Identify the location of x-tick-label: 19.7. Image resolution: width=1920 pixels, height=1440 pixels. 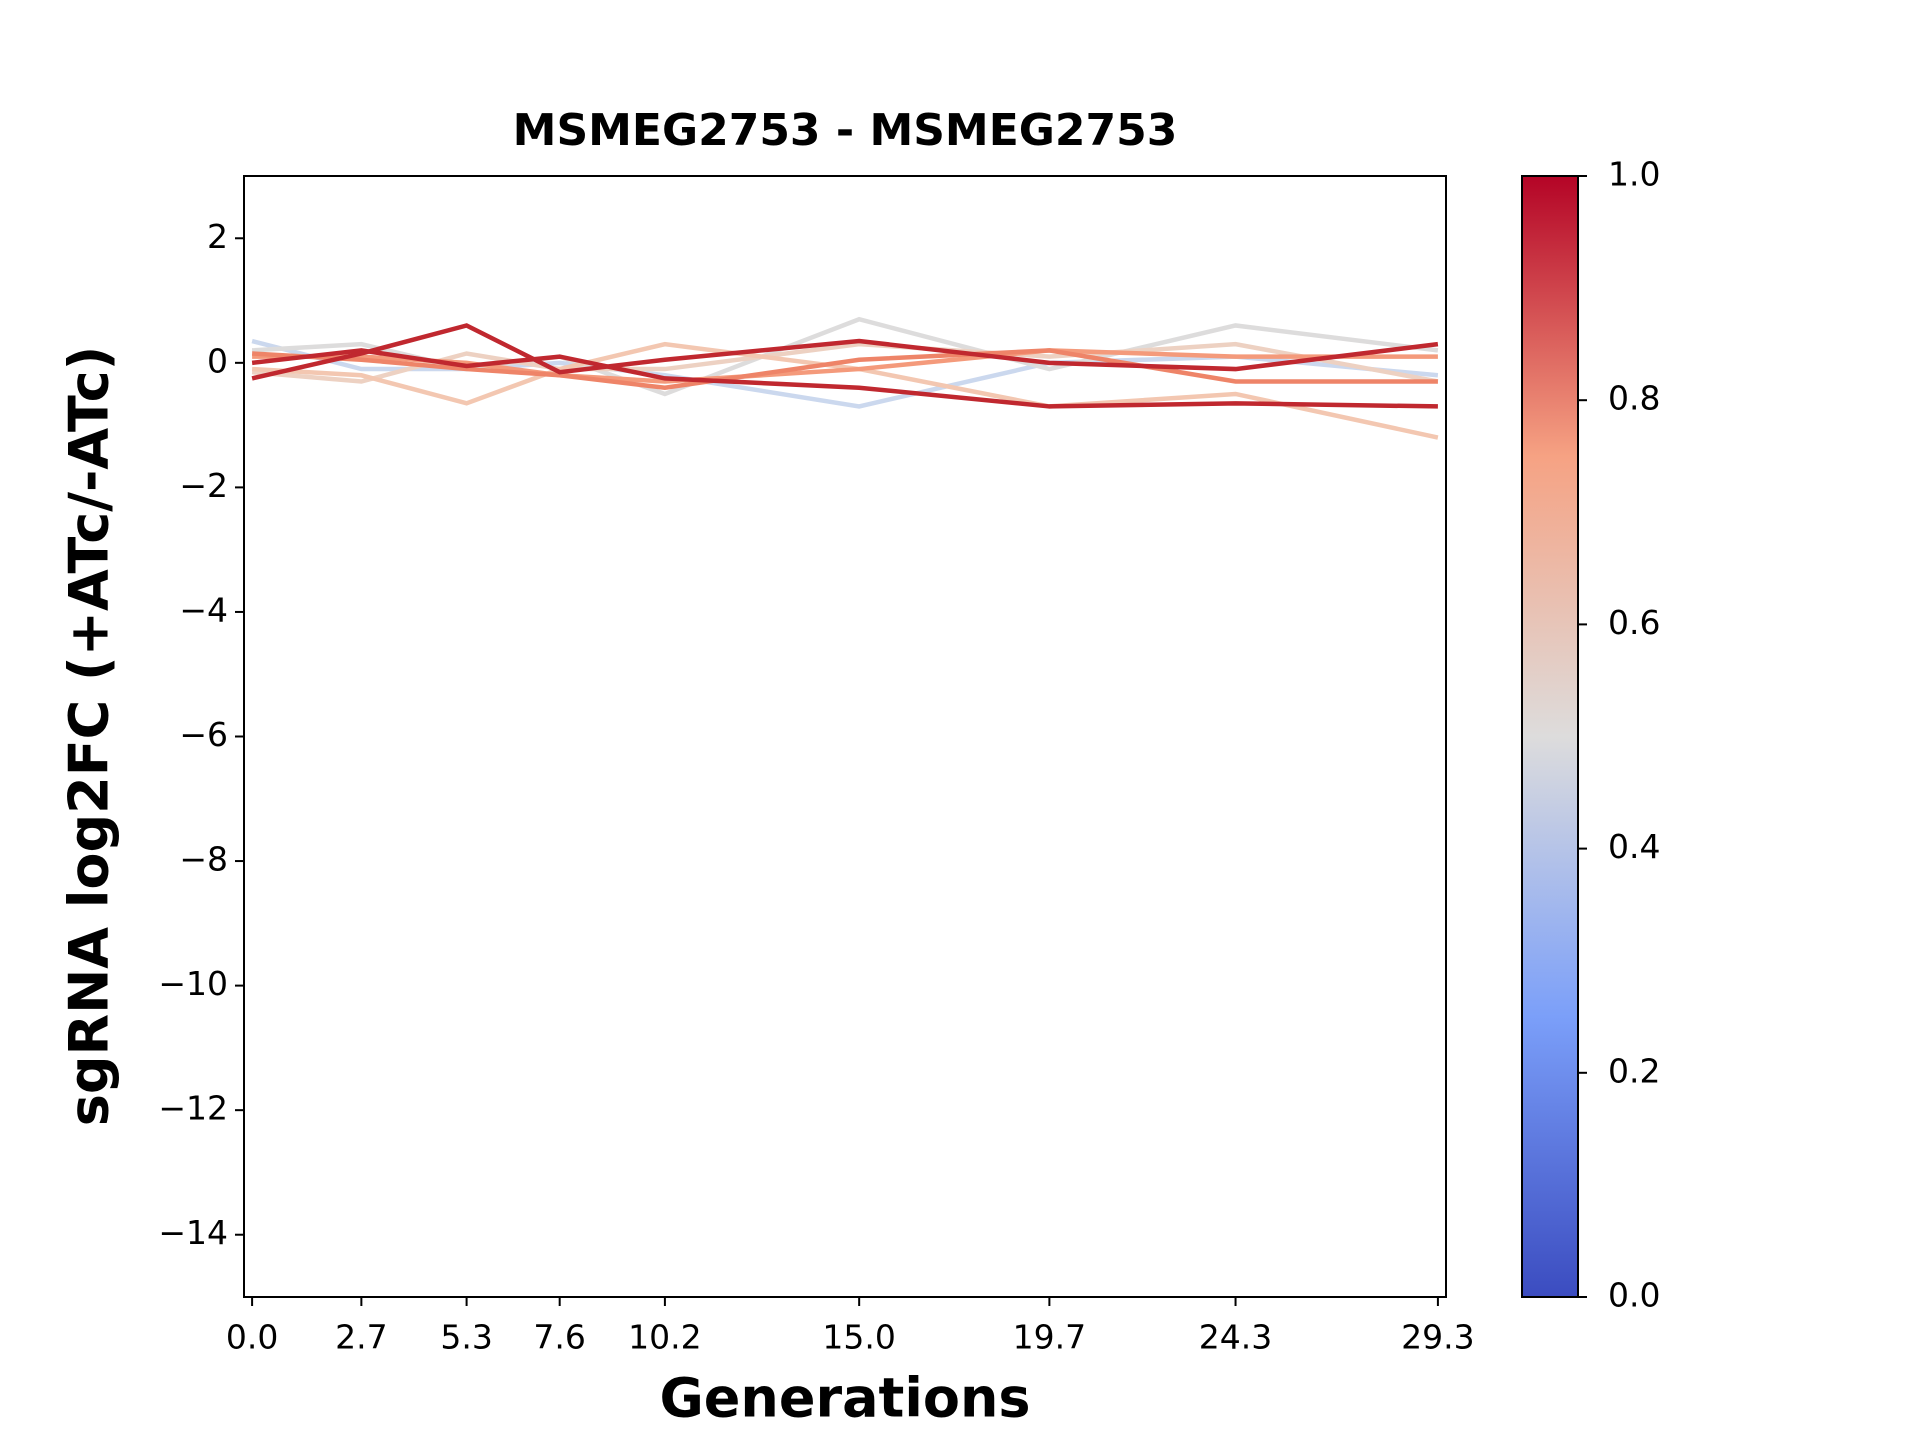
(1049, 1337).